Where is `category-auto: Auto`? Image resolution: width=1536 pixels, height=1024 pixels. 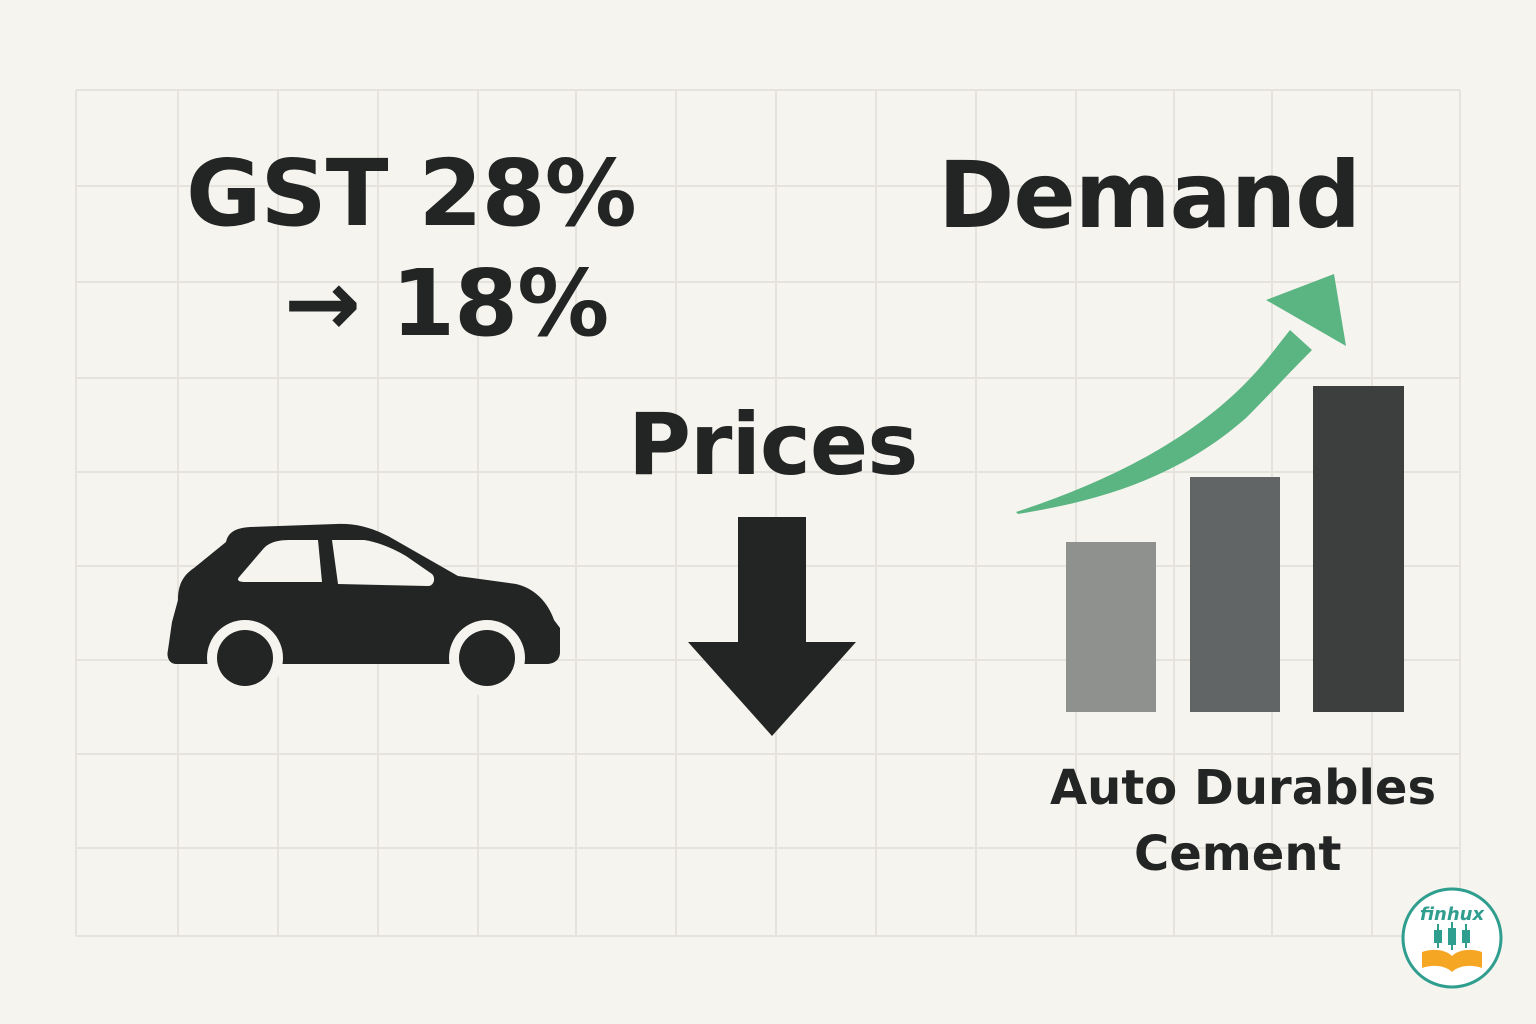
category-auto: Auto is located at coordinates (1114, 788).